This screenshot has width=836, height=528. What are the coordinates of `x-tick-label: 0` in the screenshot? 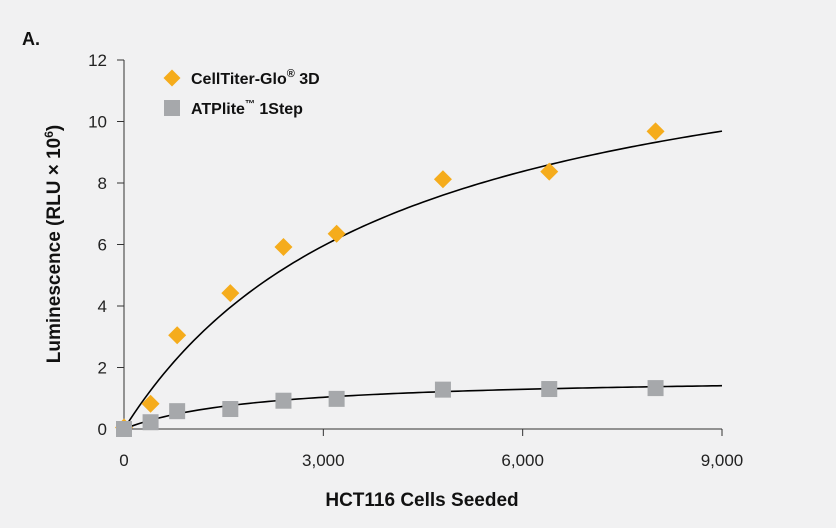 It's located at (123, 460).